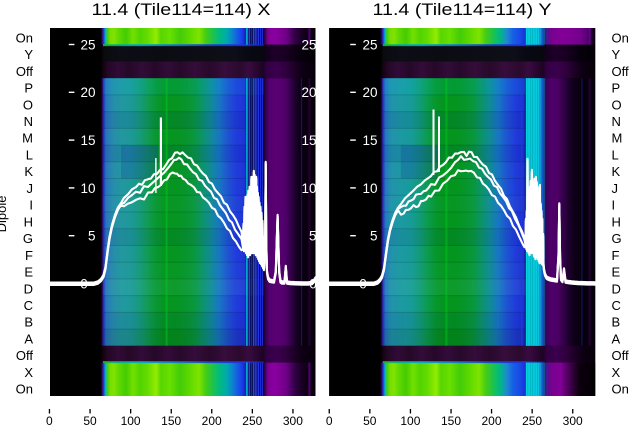  What do you see at coordinates (462, 10) in the screenshot?
I see `svg-text: 11.4 (Tile114=114) Y` at bounding box center [462, 10].